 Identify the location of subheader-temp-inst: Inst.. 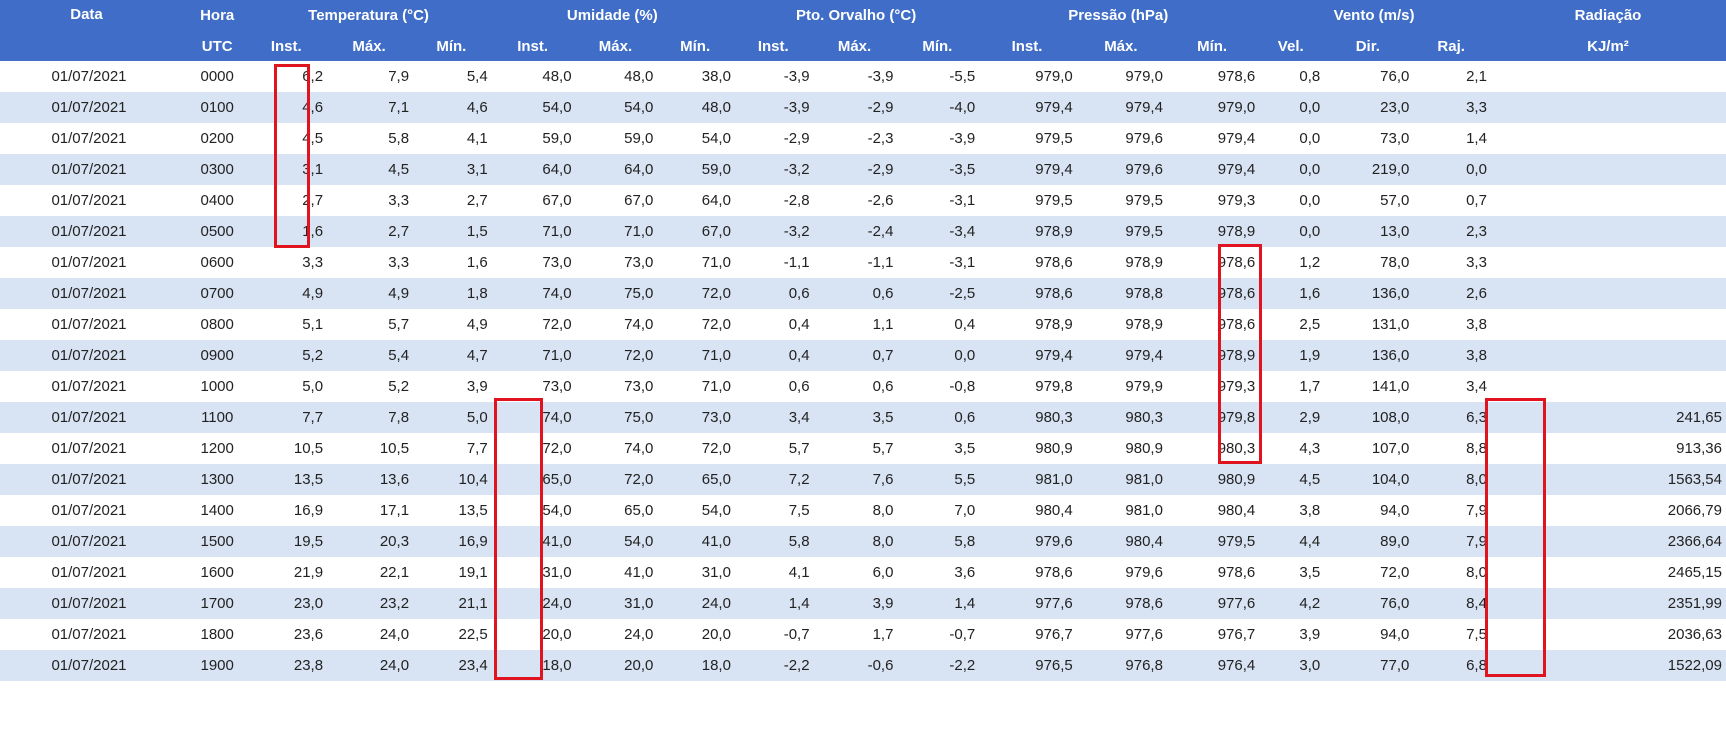
(286, 46).